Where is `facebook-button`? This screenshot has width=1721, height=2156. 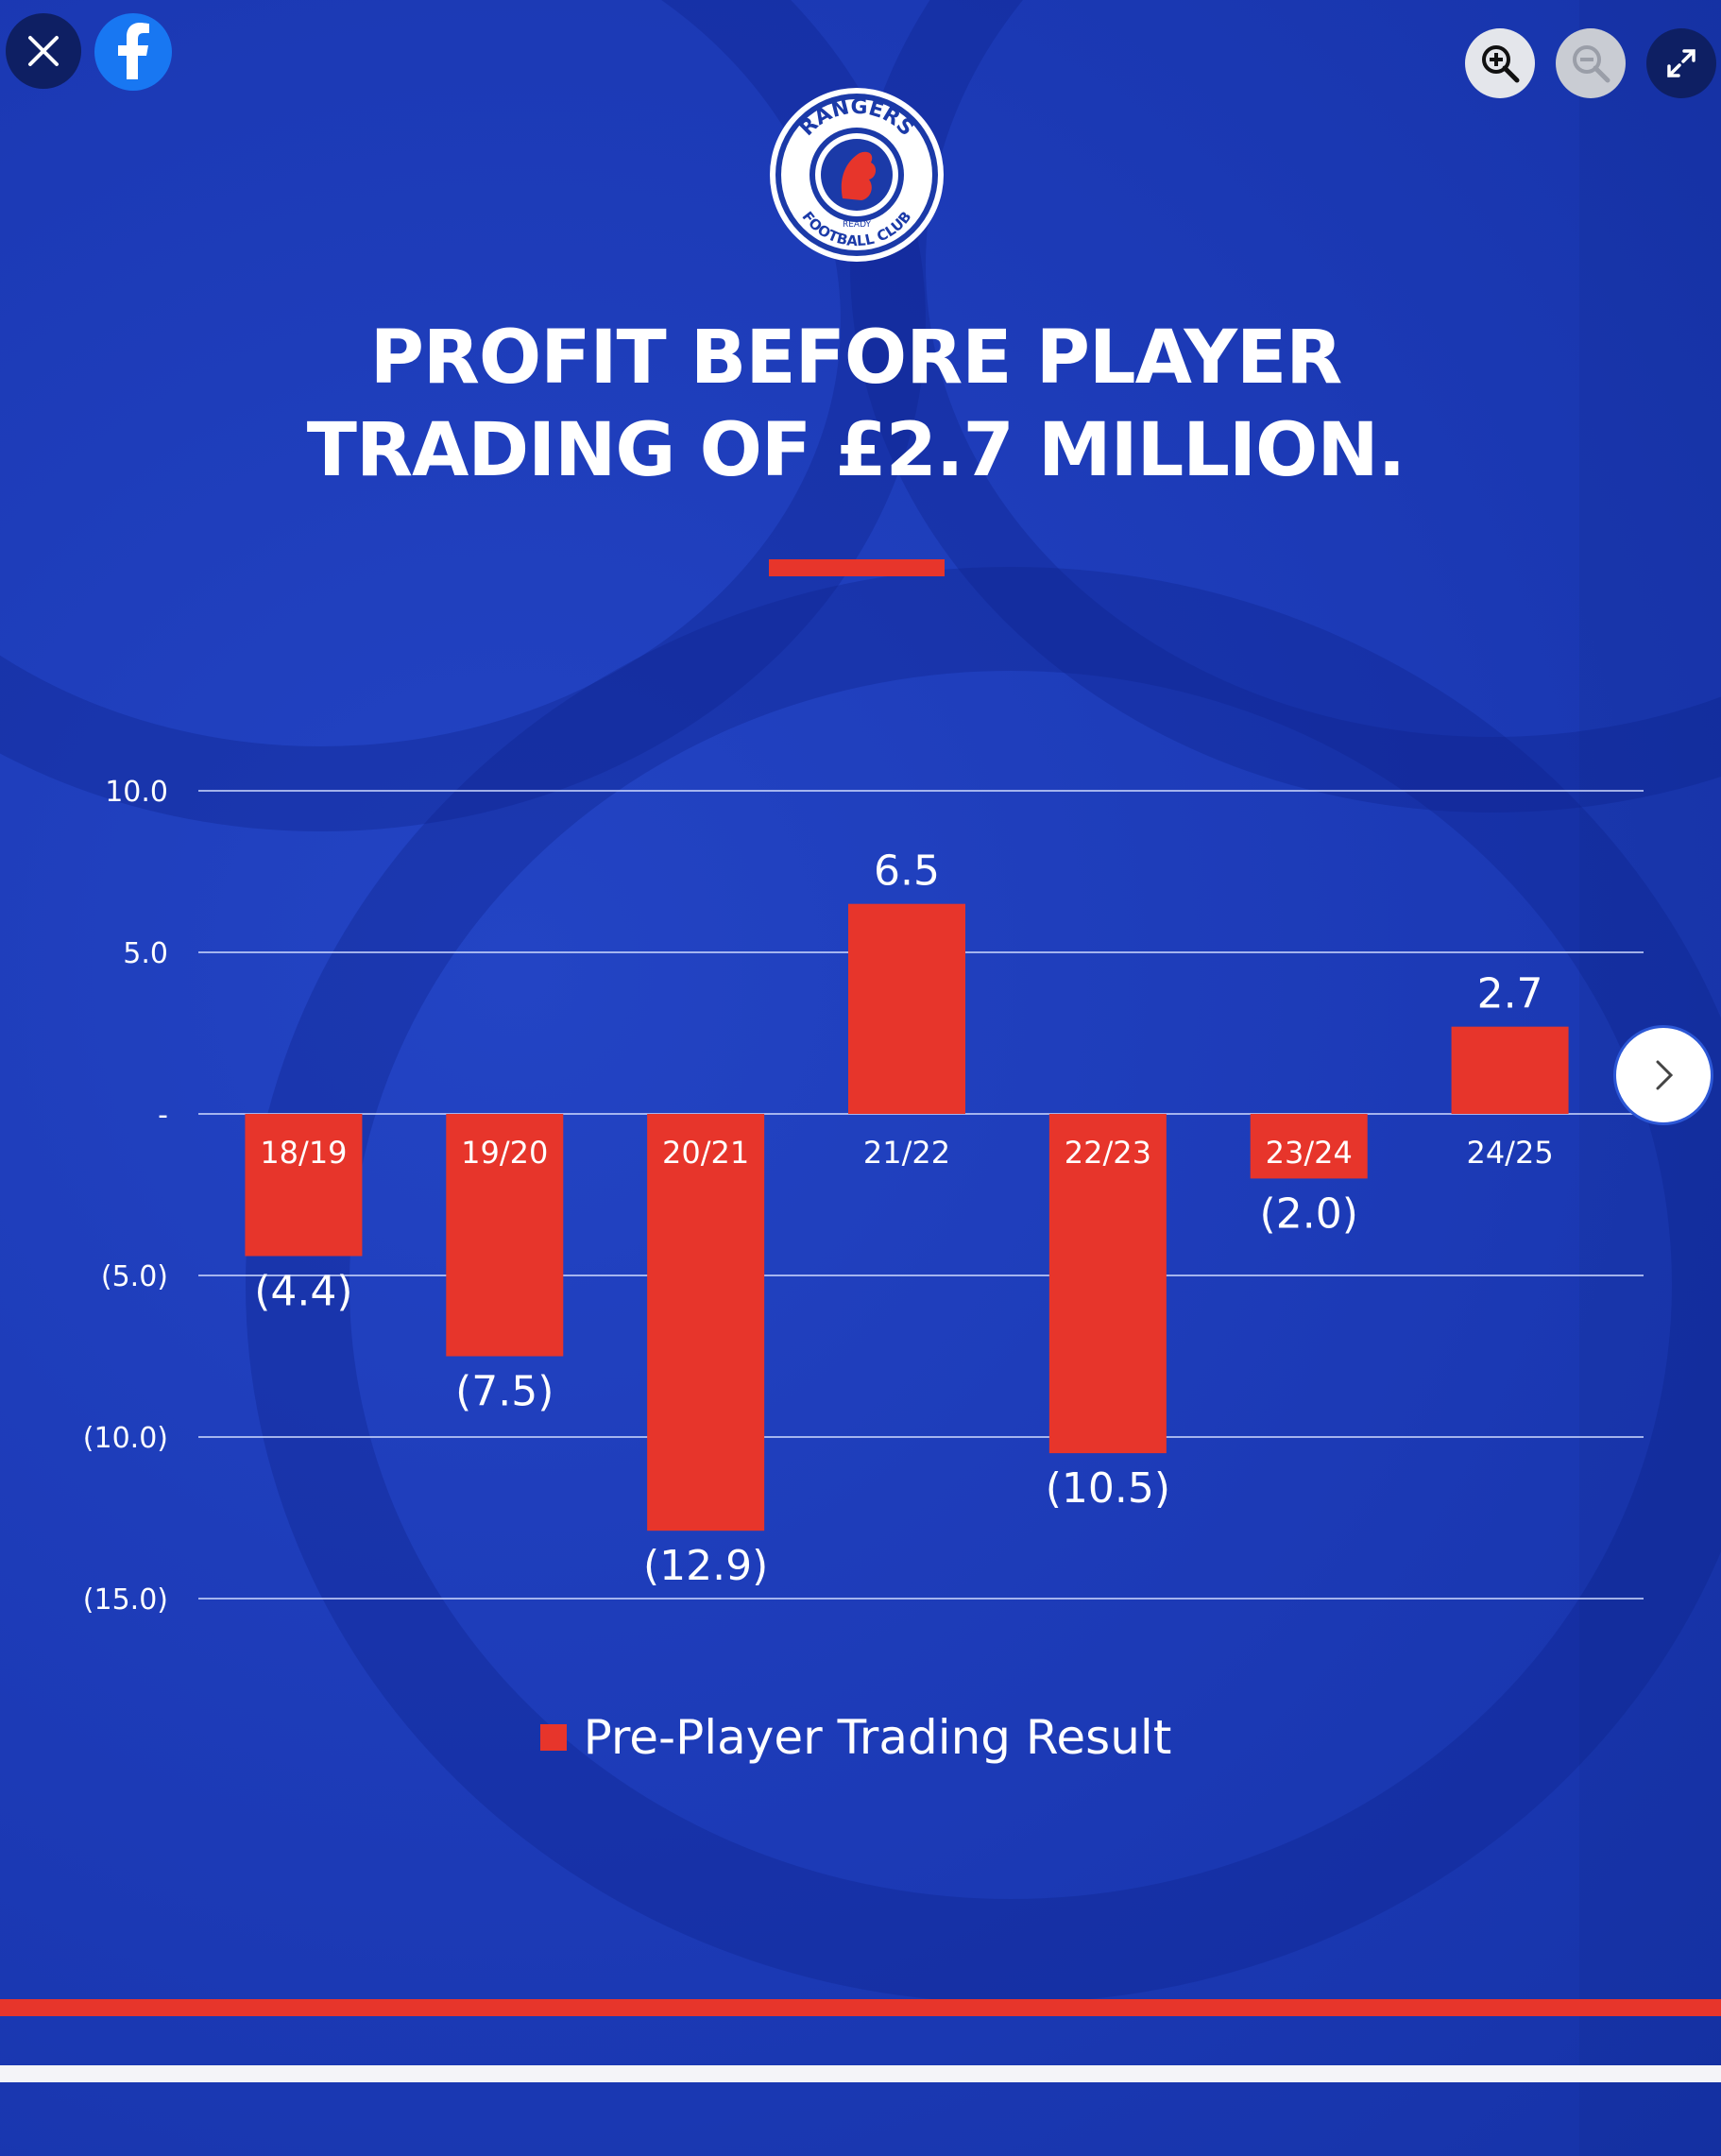
facebook-button is located at coordinates (133, 52).